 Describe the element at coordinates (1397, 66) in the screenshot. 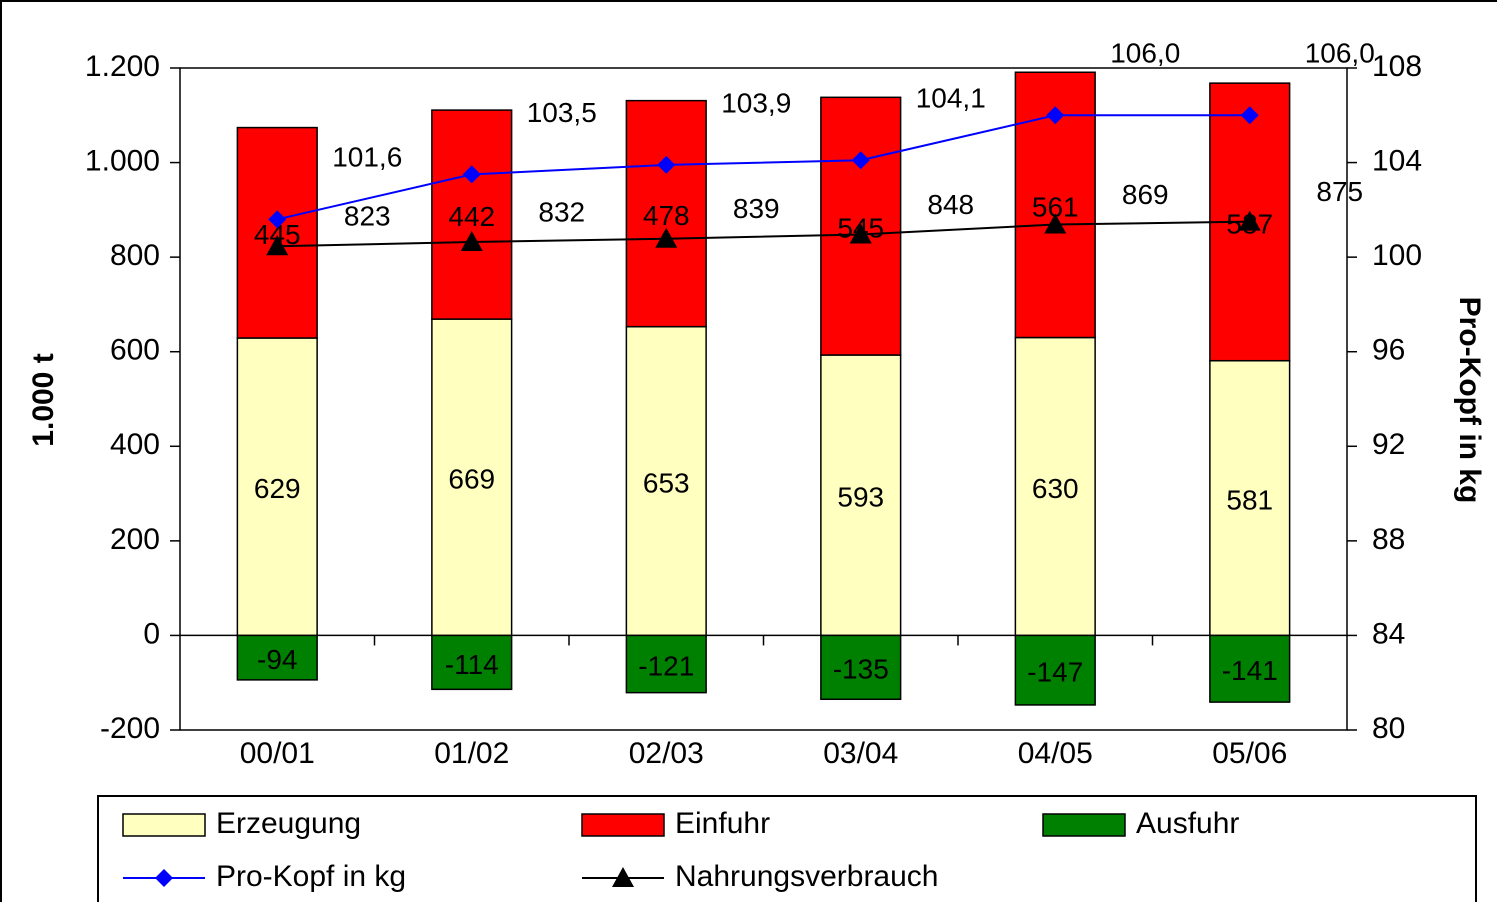

I see `y2-tick-label: 108` at that location.